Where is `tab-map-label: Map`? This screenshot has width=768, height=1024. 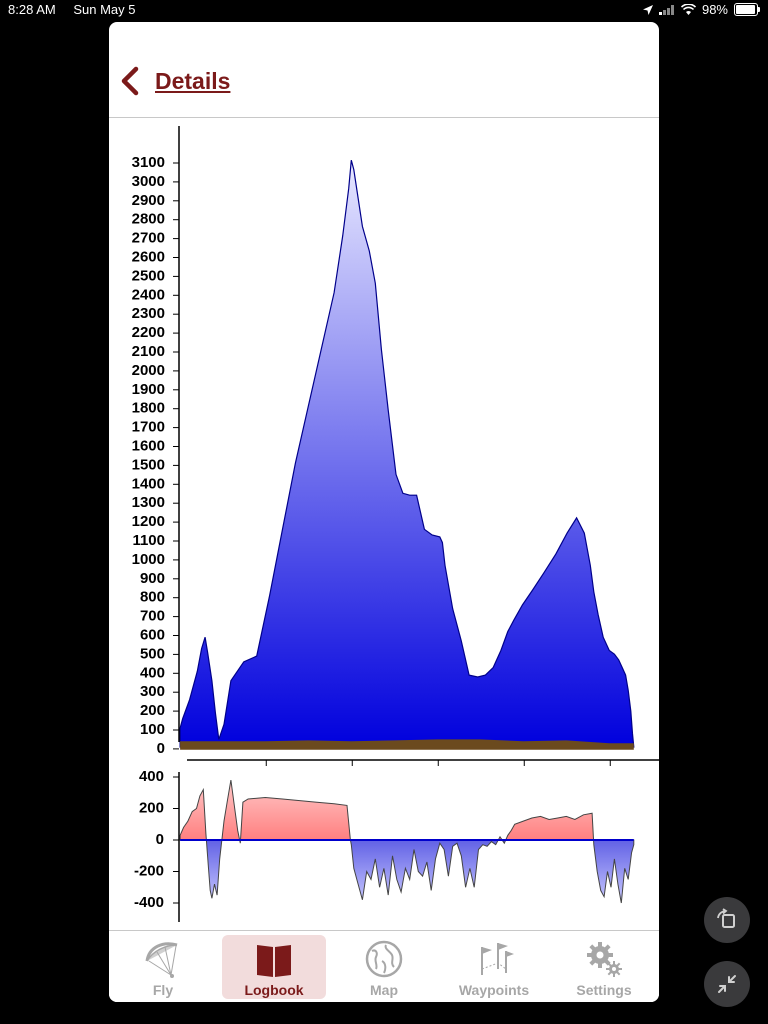
tab-map-label: Map is located at coordinates (384, 990).